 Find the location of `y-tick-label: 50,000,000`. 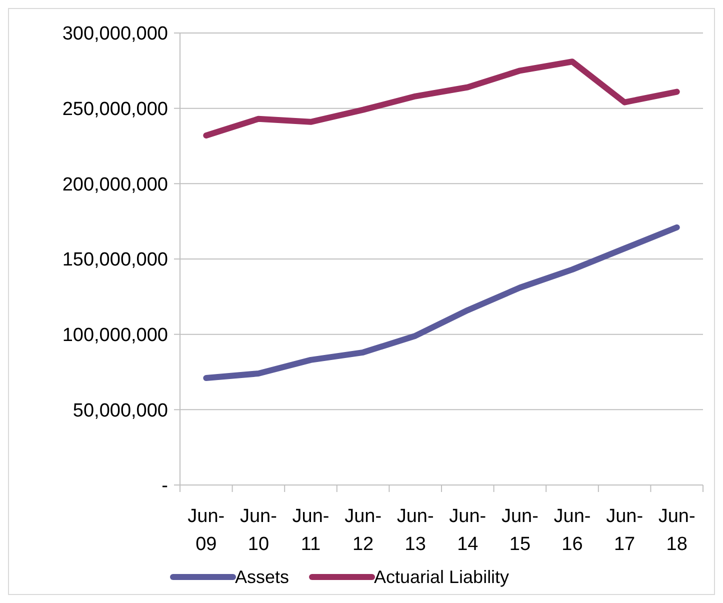

y-tick-label: 50,000,000 is located at coordinates (120, 411).